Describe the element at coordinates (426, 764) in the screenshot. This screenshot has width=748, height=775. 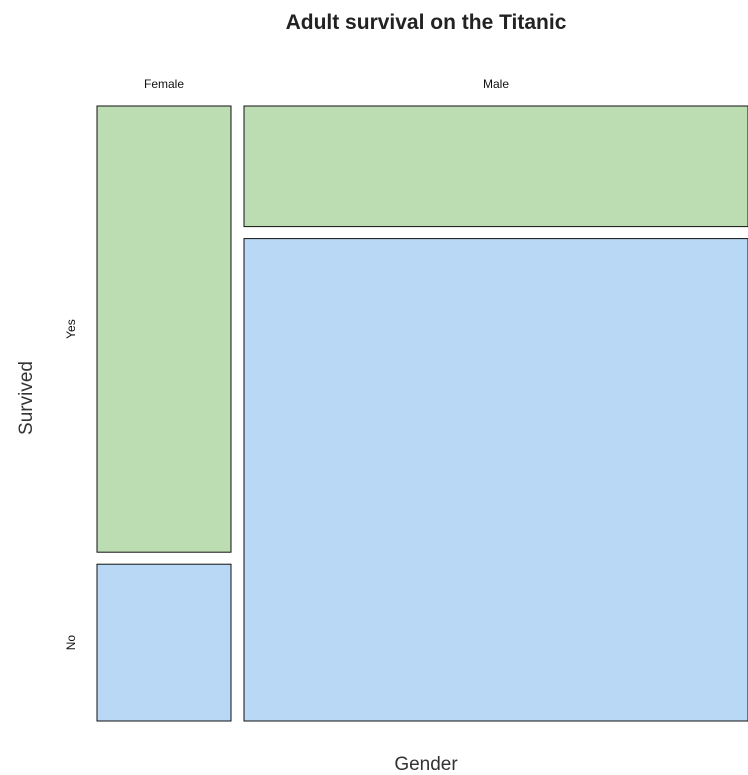
I see `x-axis-label: Gender` at that location.